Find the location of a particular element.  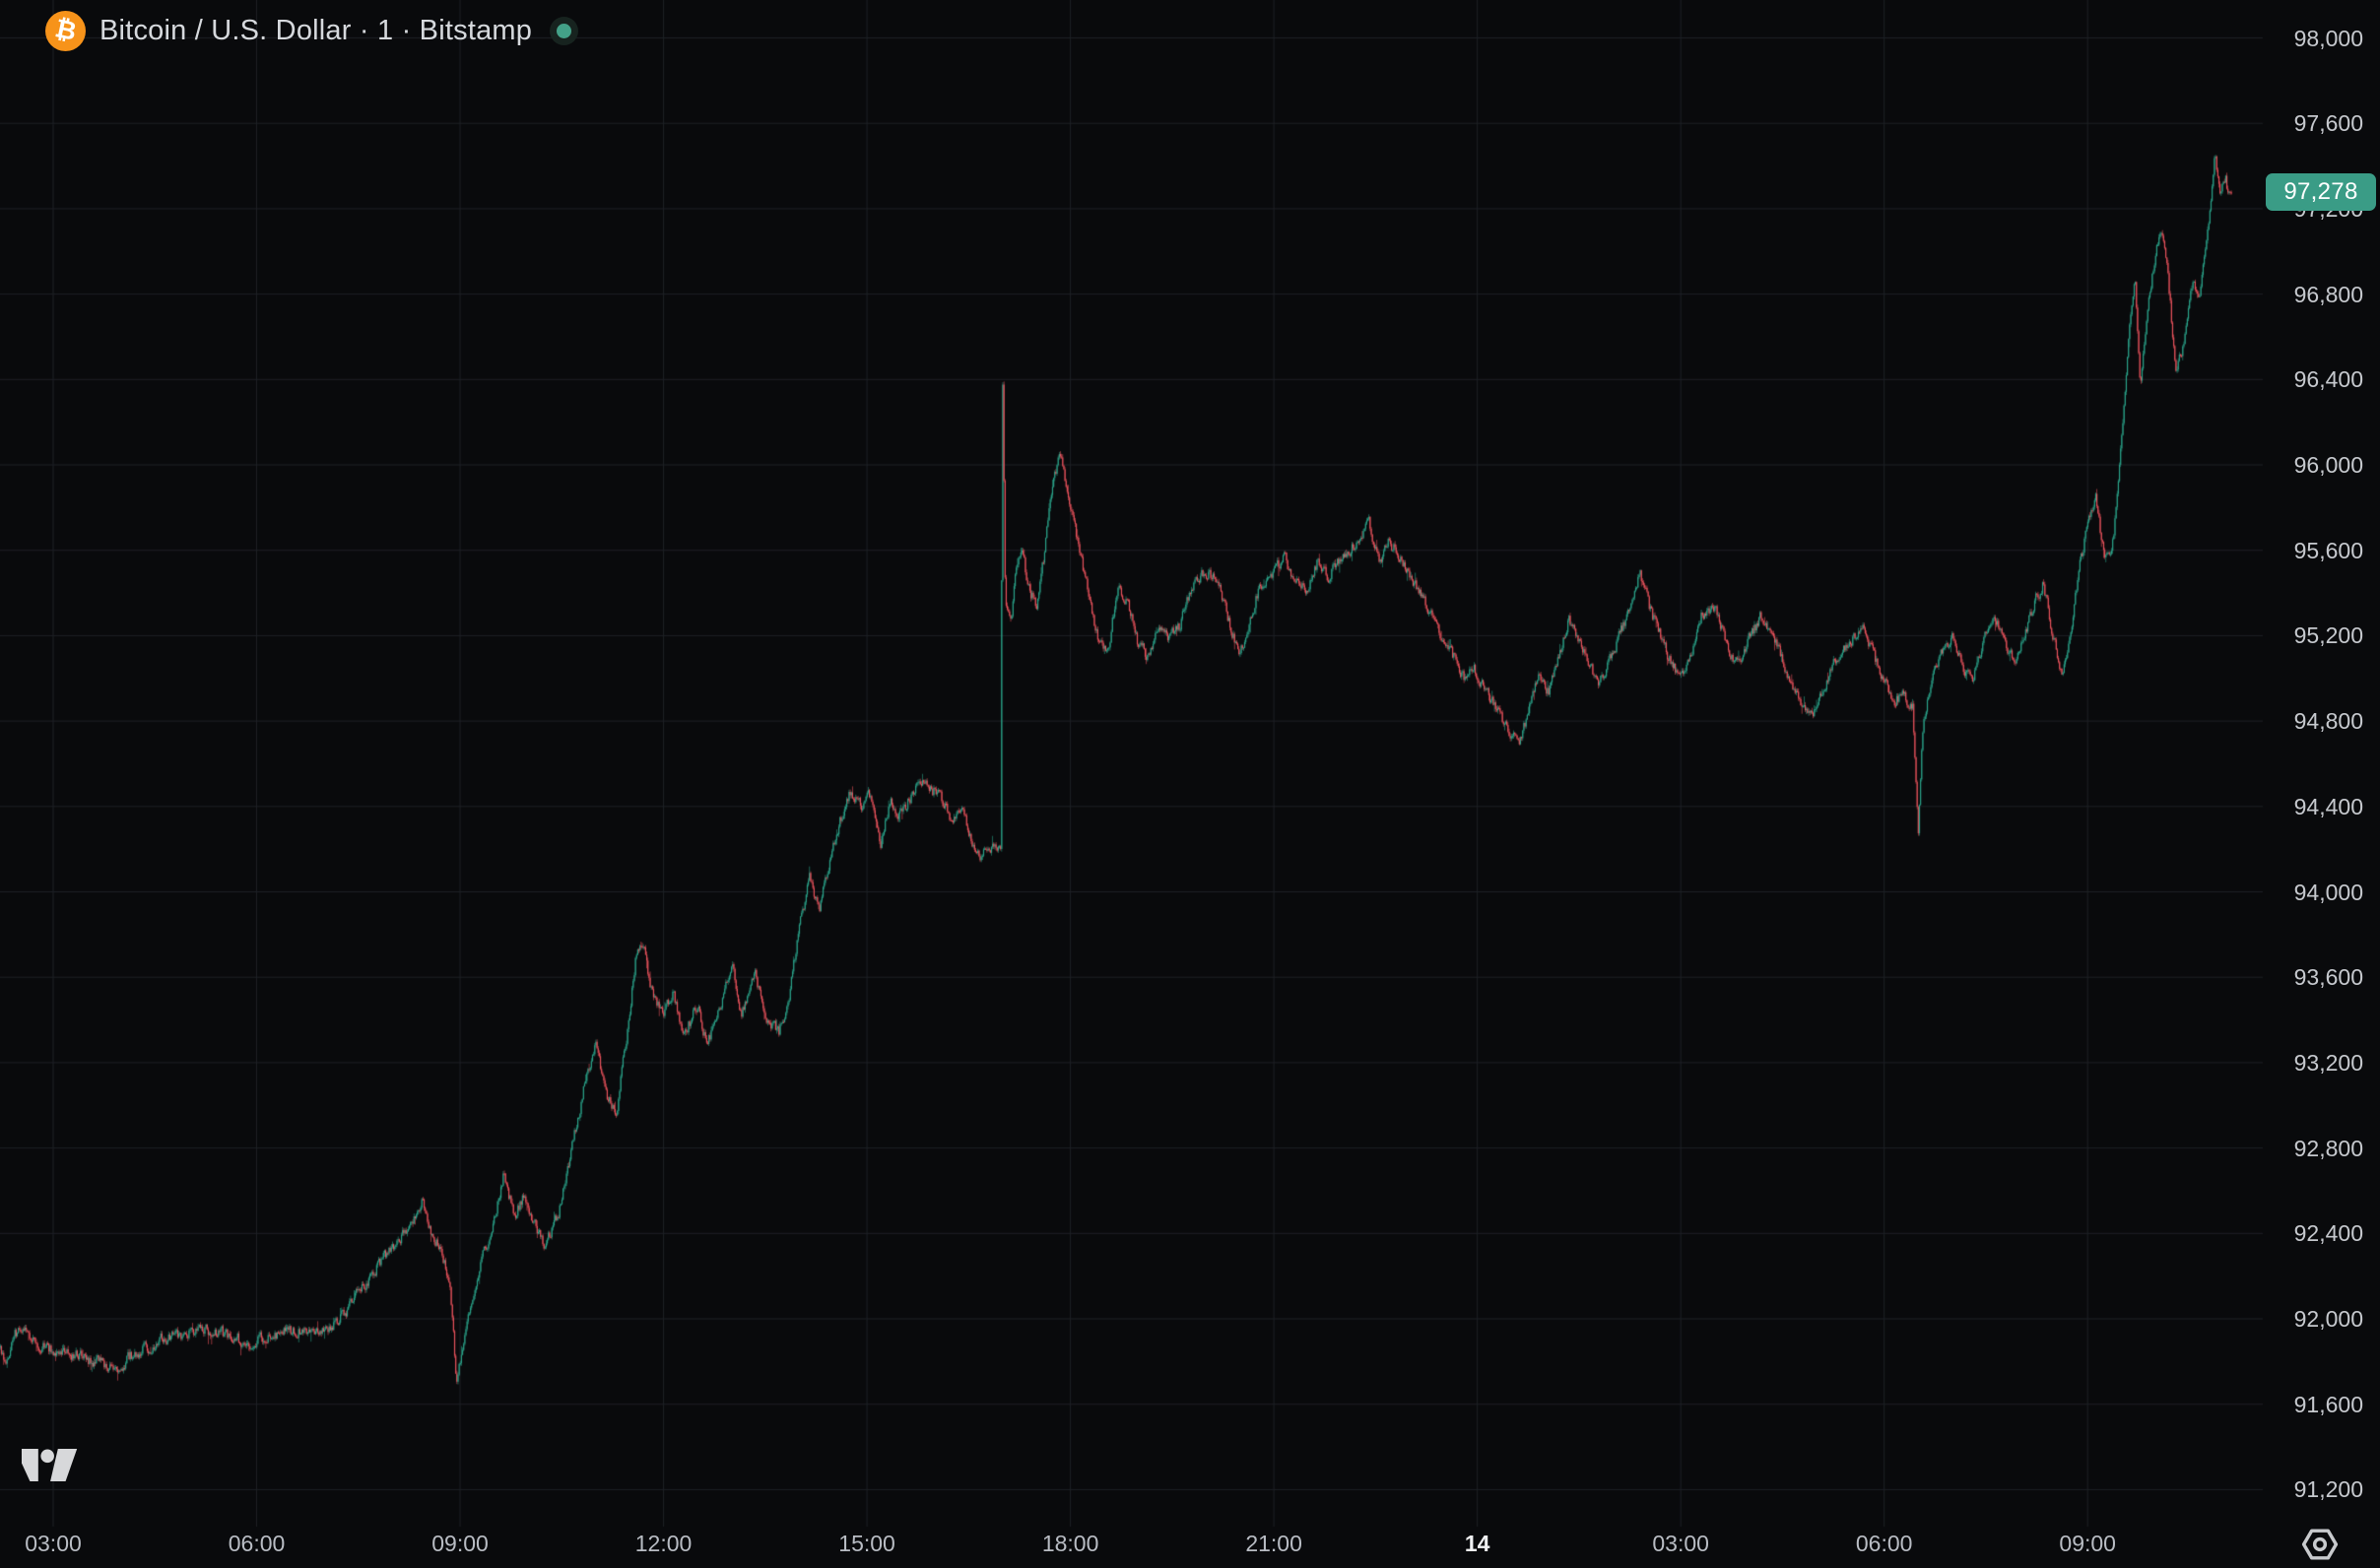

price-axis-label: 96,400 is located at coordinates (2328, 380).